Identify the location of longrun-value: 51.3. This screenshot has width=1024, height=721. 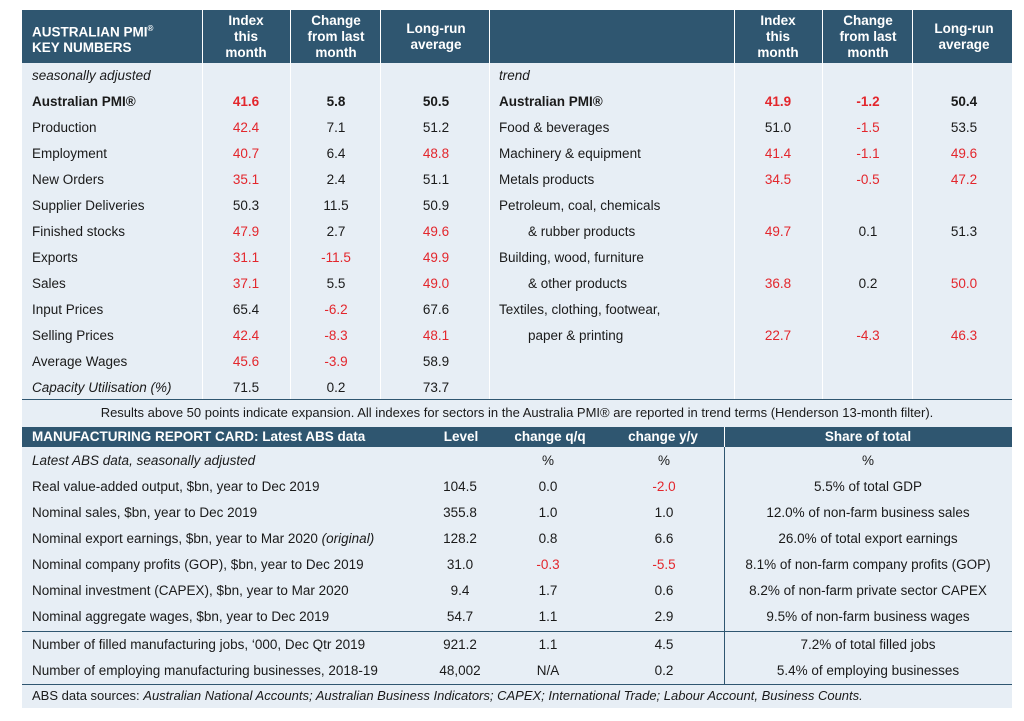
(964, 231).